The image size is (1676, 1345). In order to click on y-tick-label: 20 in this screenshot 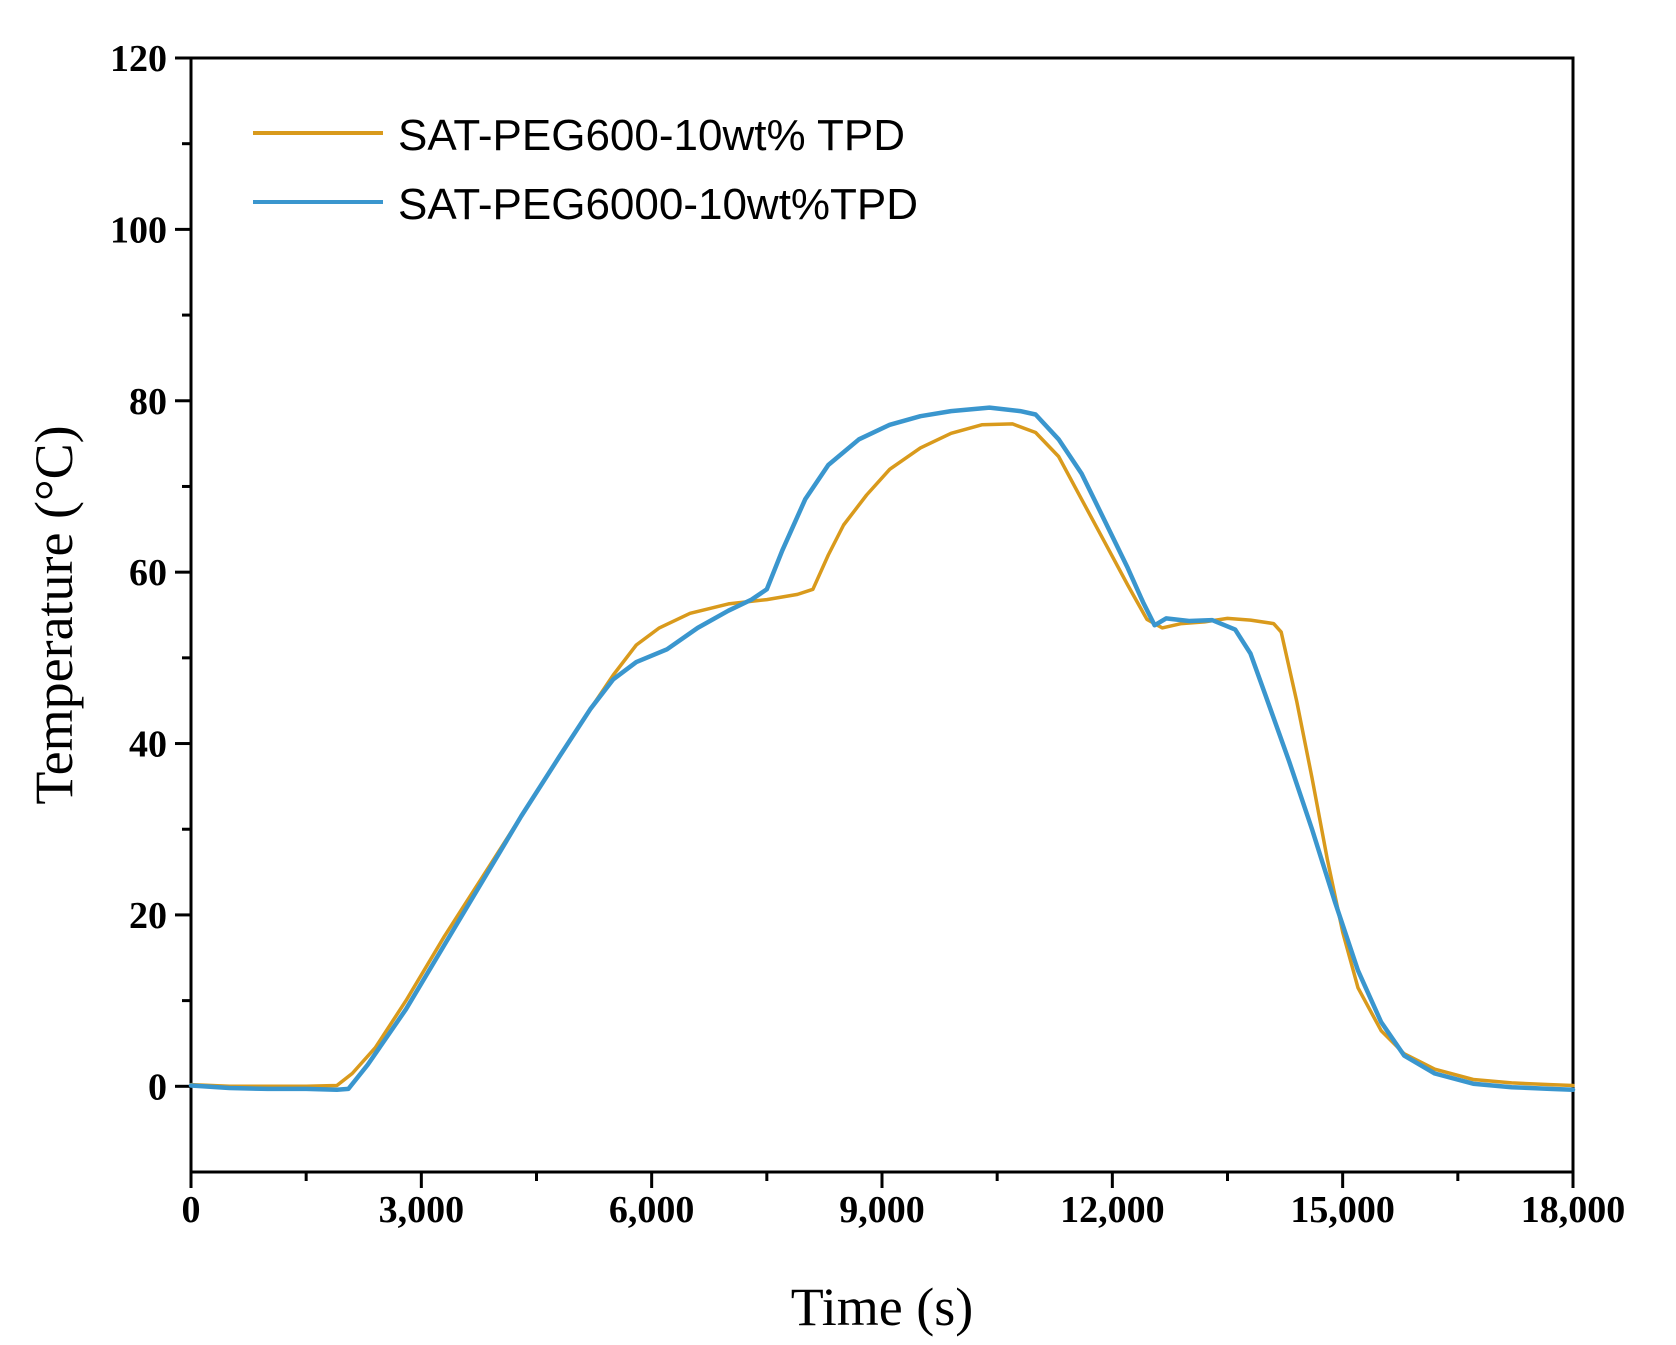, I will do `click(148, 916)`.